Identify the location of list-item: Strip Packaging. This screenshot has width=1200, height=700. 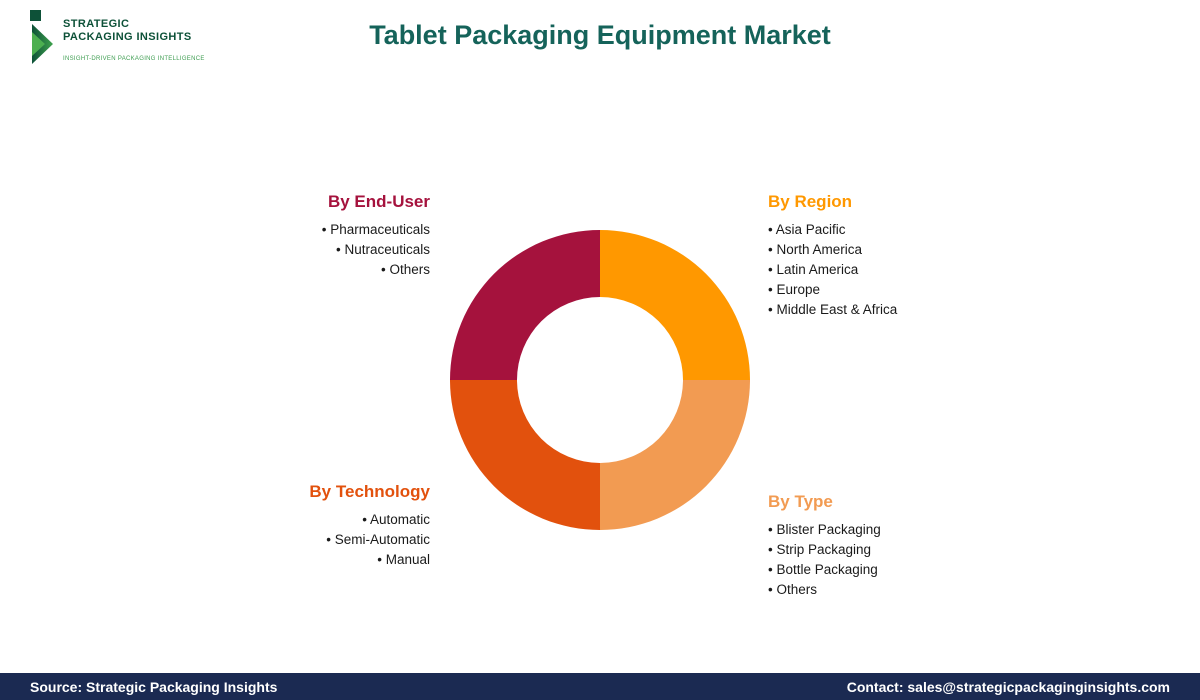
(898, 550).